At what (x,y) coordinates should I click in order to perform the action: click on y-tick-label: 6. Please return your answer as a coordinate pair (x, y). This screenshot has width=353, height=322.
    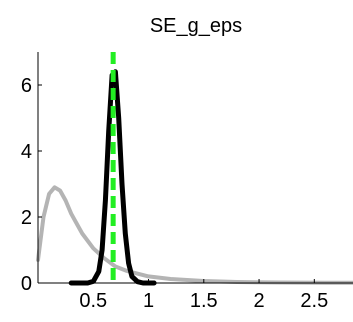
    Looking at the image, I should click on (26, 86).